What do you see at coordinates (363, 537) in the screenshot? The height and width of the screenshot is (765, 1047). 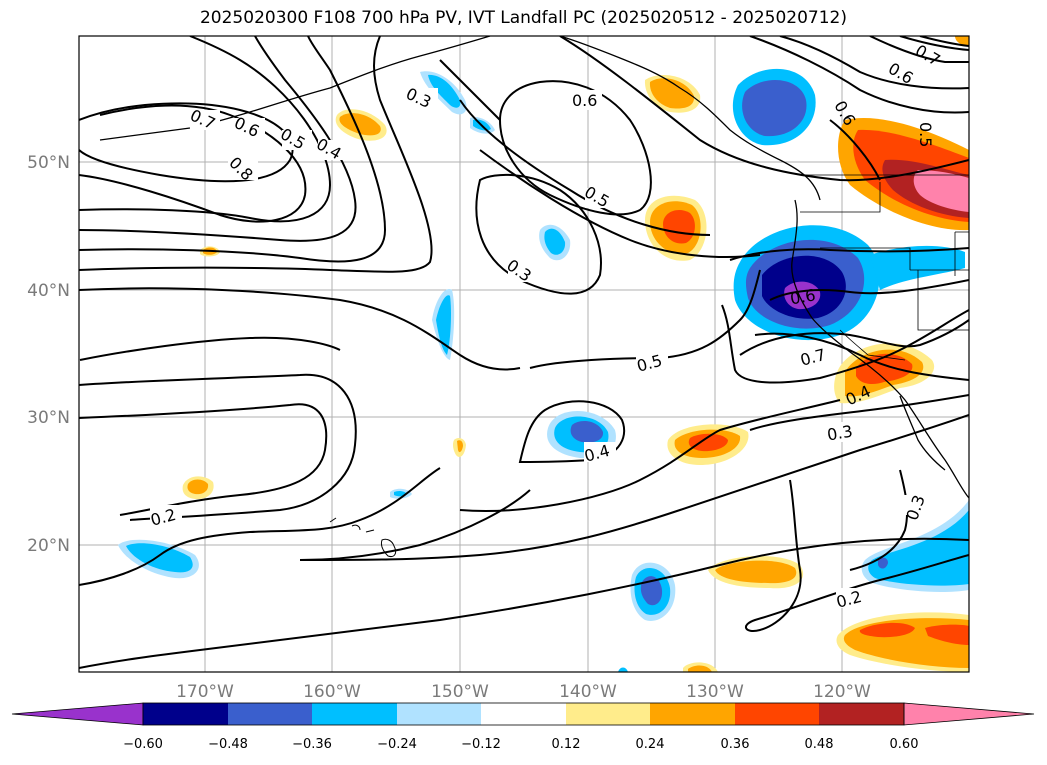 I see `hawaiian-islands` at bounding box center [363, 537].